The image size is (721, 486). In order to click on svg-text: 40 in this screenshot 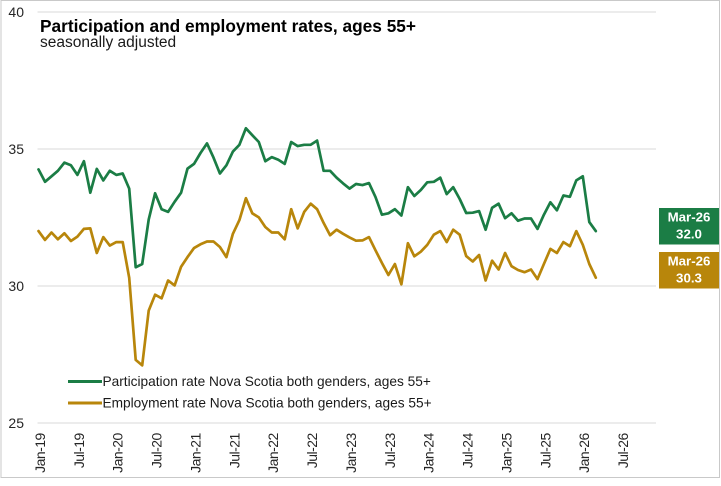, I will do `click(16, 12)`.